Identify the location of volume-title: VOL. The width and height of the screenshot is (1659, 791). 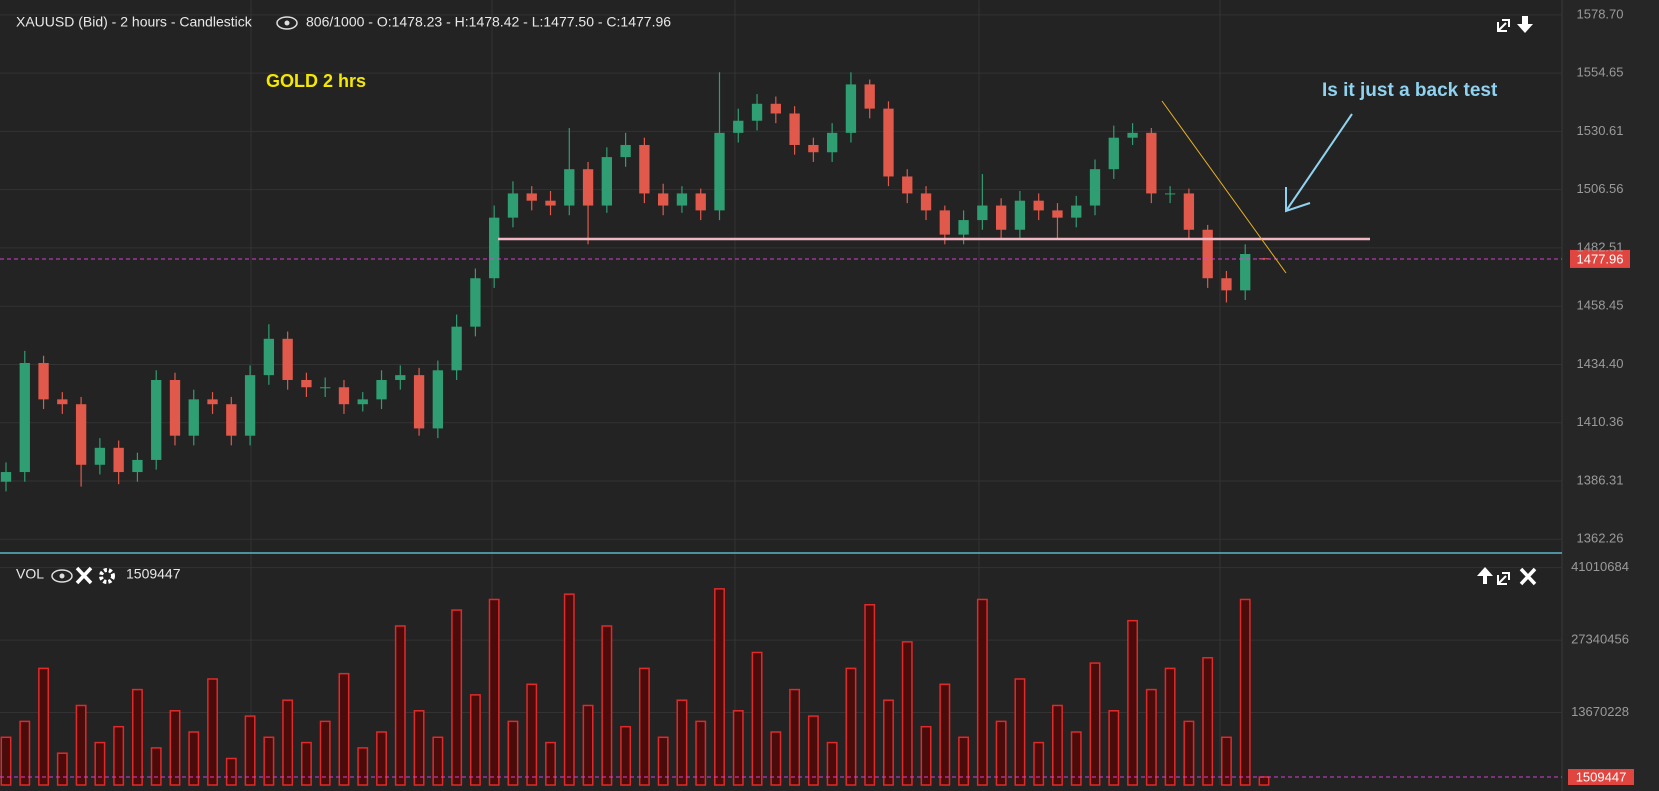
(30, 574).